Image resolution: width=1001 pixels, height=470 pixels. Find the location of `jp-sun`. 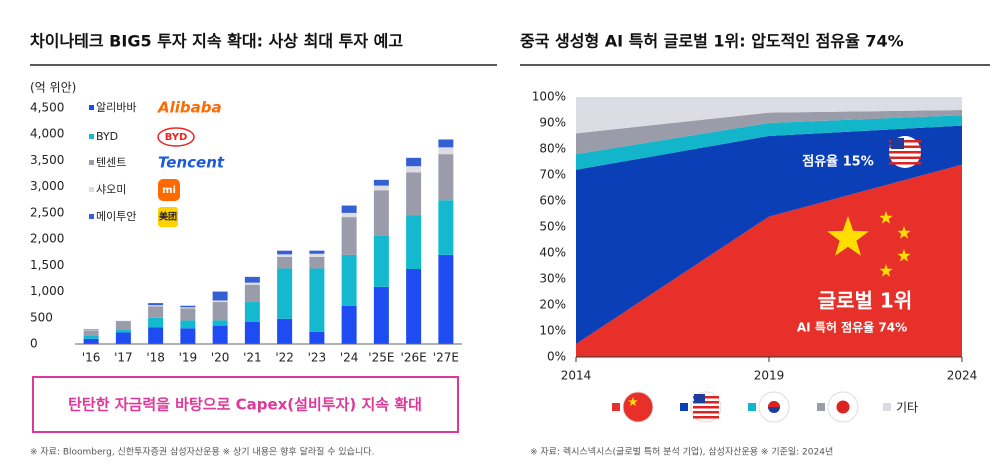

jp-sun is located at coordinates (843, 407).